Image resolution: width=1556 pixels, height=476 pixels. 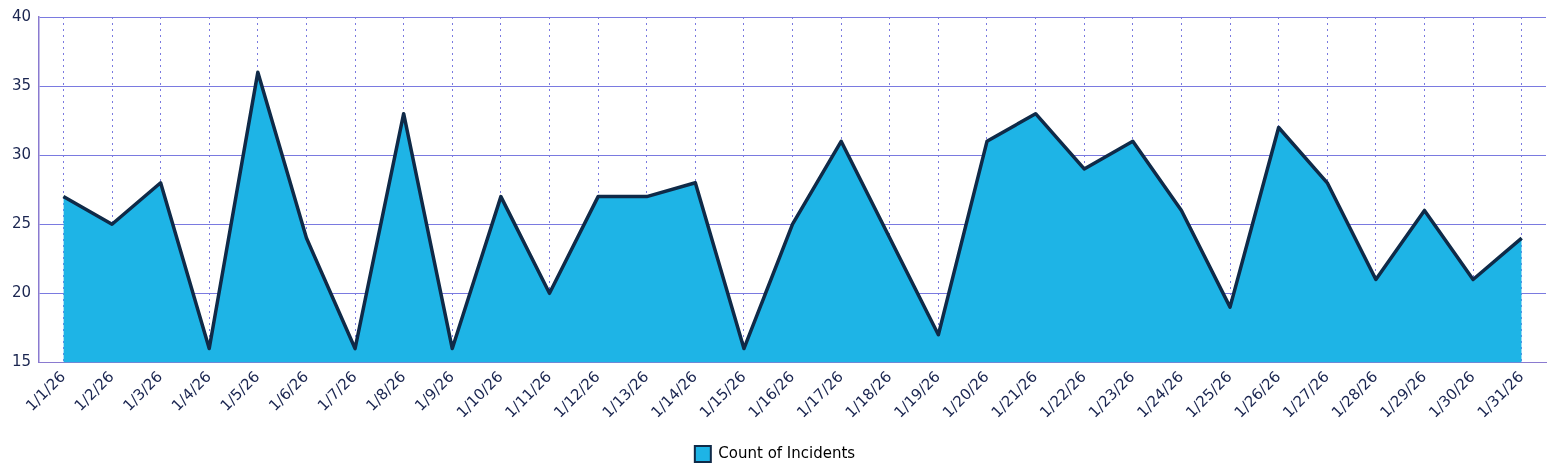 What do you see at coordinates (21, 223) in the screenshot?
I see `y-tick-label: 25` at bounding box center [21, 223].